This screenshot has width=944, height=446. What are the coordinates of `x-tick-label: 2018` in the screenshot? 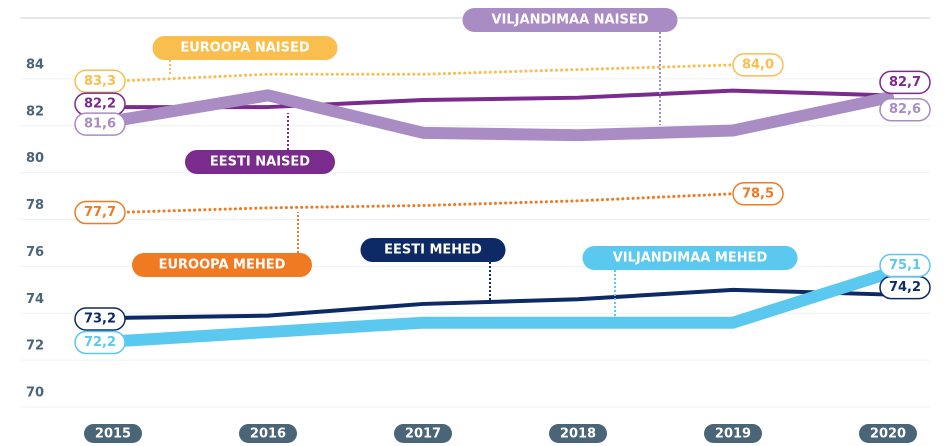 It's located at (578, 434).